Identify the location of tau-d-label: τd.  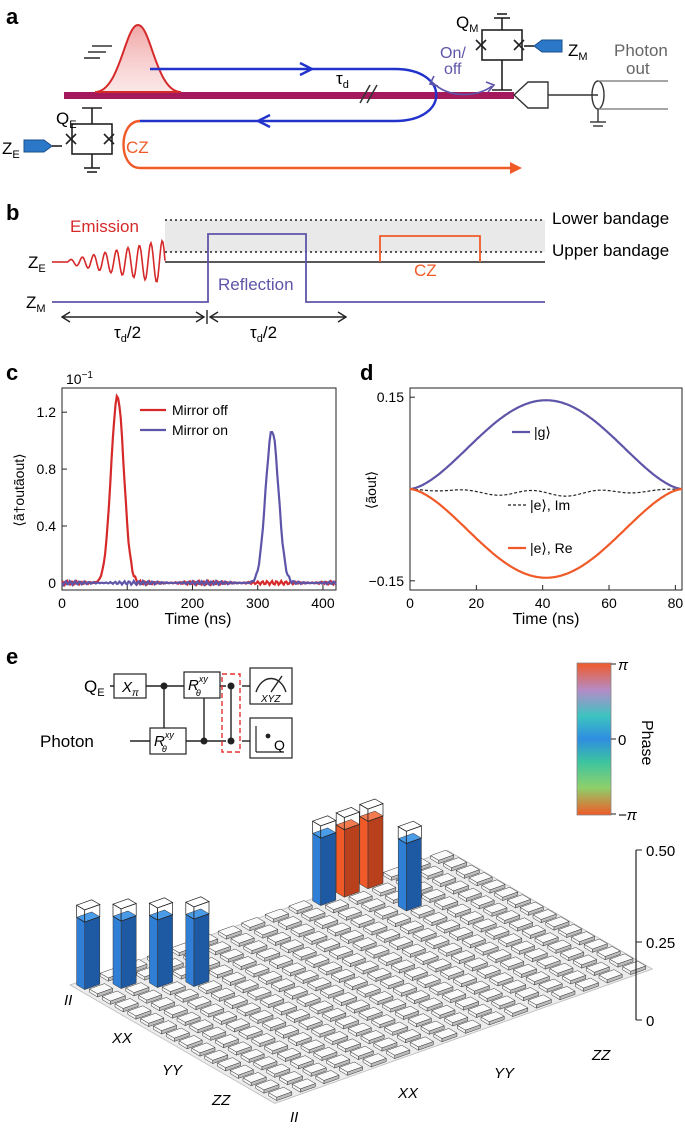
(342, 80).